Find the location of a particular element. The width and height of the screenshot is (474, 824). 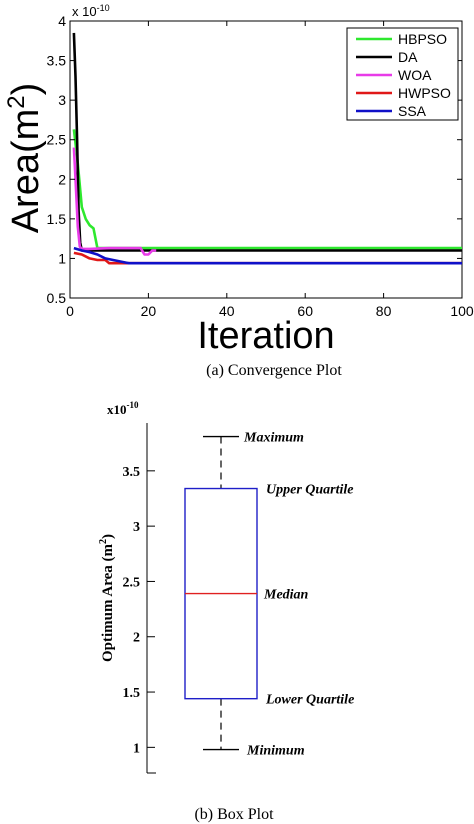

y-tick-label: 4 is located at coordinates (62, 21).